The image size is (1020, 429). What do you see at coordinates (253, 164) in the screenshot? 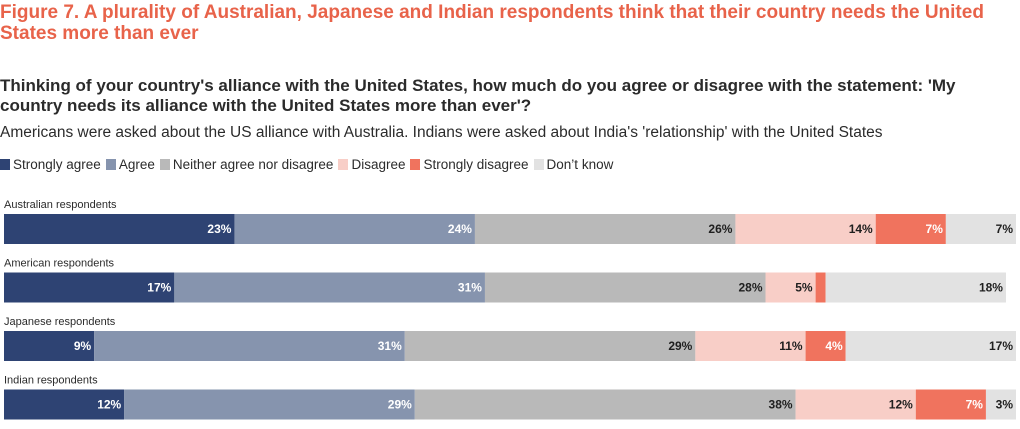
I see `legend-label: Neither agree nor disagree` at bounding box center [253, 164].